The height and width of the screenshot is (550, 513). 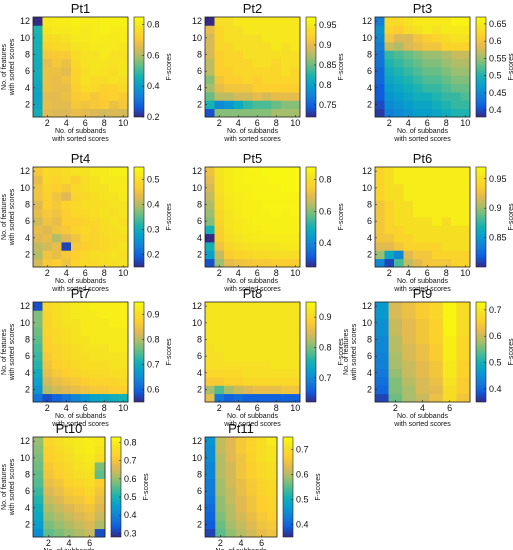 I want to click on colorbar-tick-label: 0.6, so click(x=495, y=41).